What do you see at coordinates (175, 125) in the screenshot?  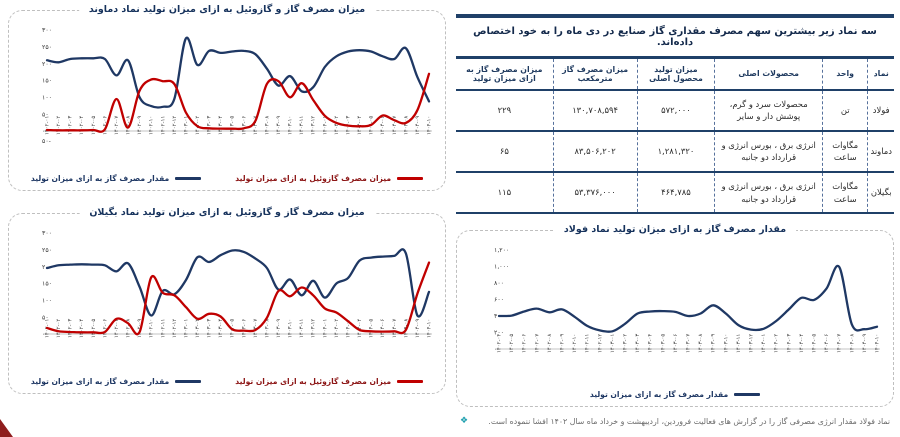 I see `x-tick-label: ۱۴۰۲-۱۲` at bounding box center [175, 125].